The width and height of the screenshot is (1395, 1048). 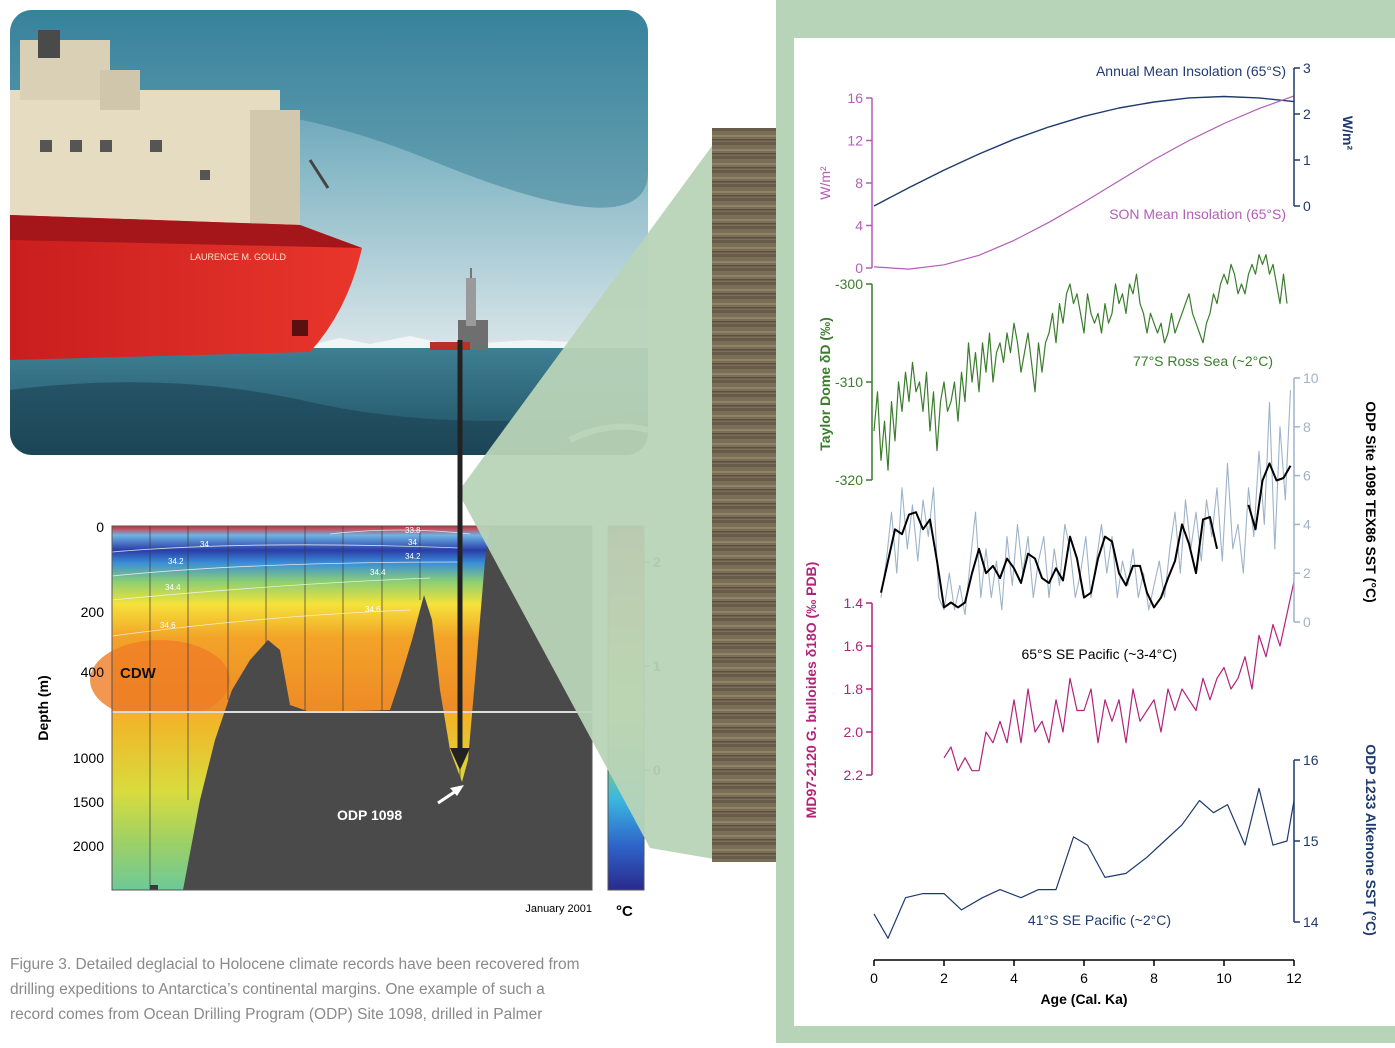 What do you see at coordinates (859, 183) in the screenshot?
I see `y-tick-label-son-2: 8` at bounding box center [859, 183].